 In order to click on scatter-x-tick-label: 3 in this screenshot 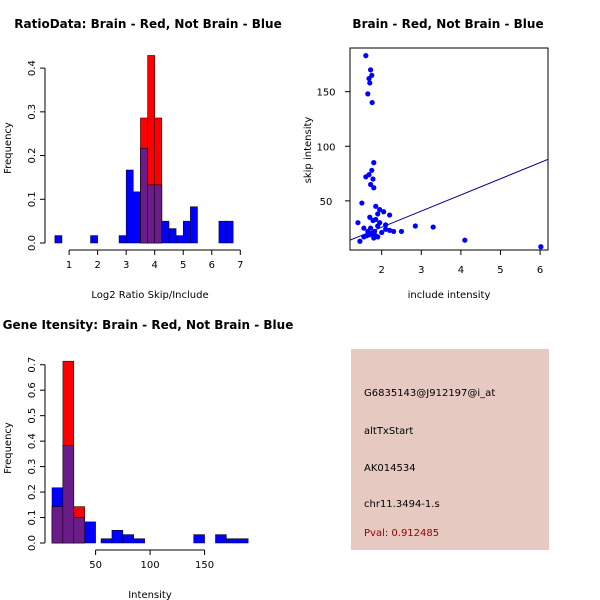, I will do `click(421, 270)`.